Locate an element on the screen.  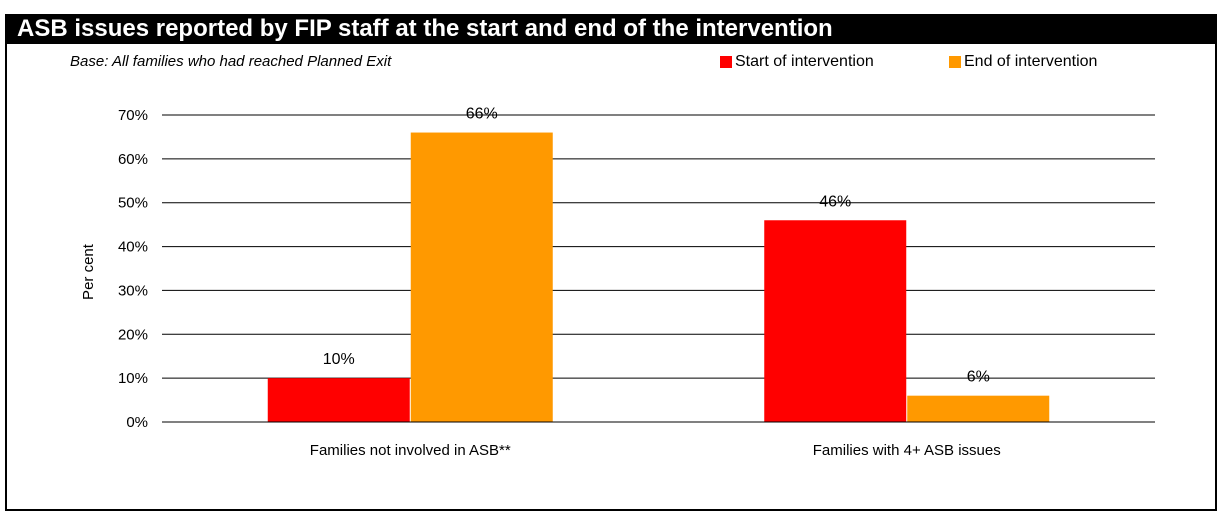
data-label: 6% is located at coordinates (978, 377).